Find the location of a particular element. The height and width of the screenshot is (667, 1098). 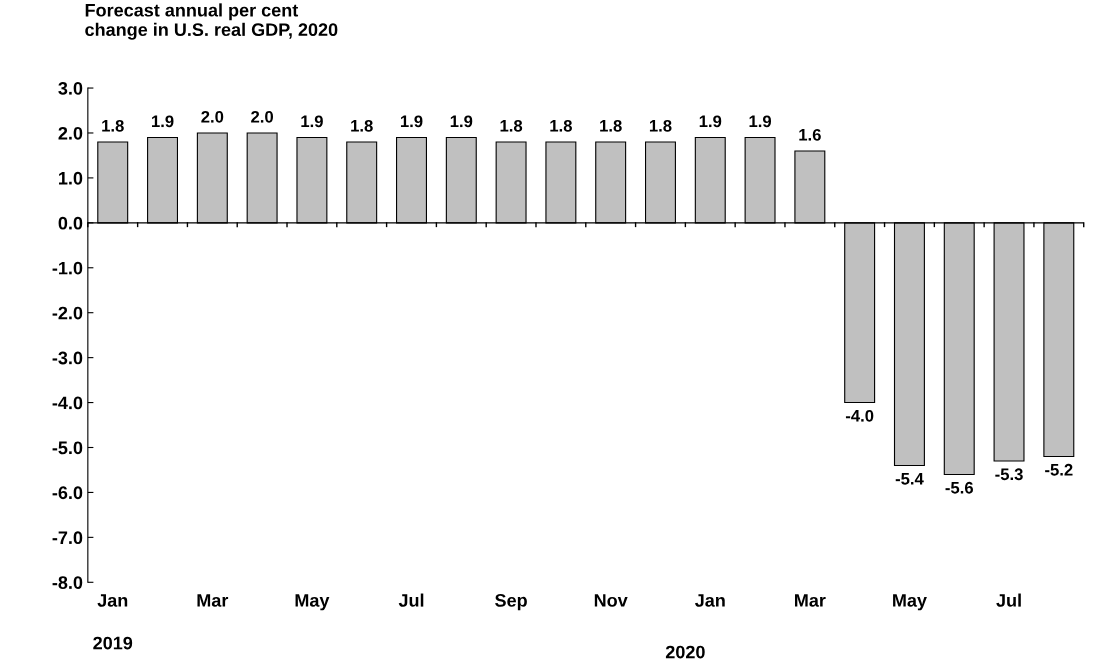

y-tick-label: -6.0 is located at coordinates (67, 493).